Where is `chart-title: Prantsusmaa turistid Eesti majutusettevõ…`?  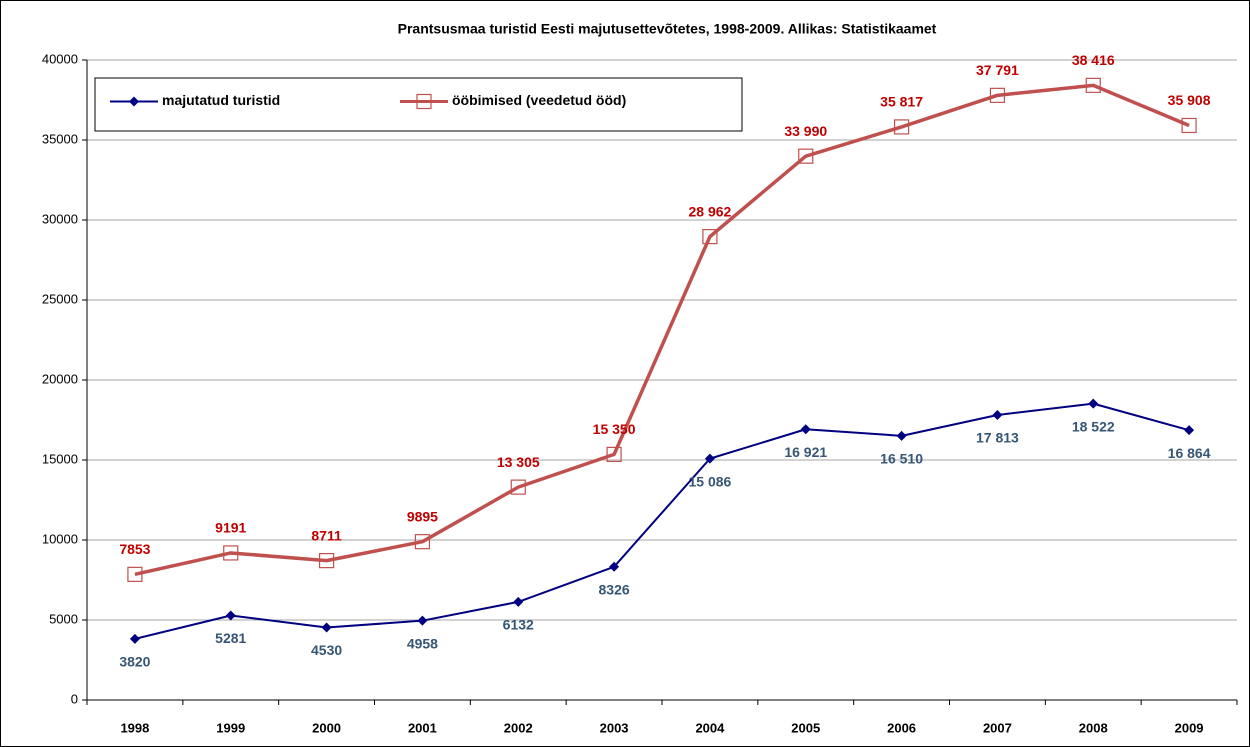 chart-title: Prantsusmaa turistid Eesti majutusettevõ… is located at coordinates (667, 29).